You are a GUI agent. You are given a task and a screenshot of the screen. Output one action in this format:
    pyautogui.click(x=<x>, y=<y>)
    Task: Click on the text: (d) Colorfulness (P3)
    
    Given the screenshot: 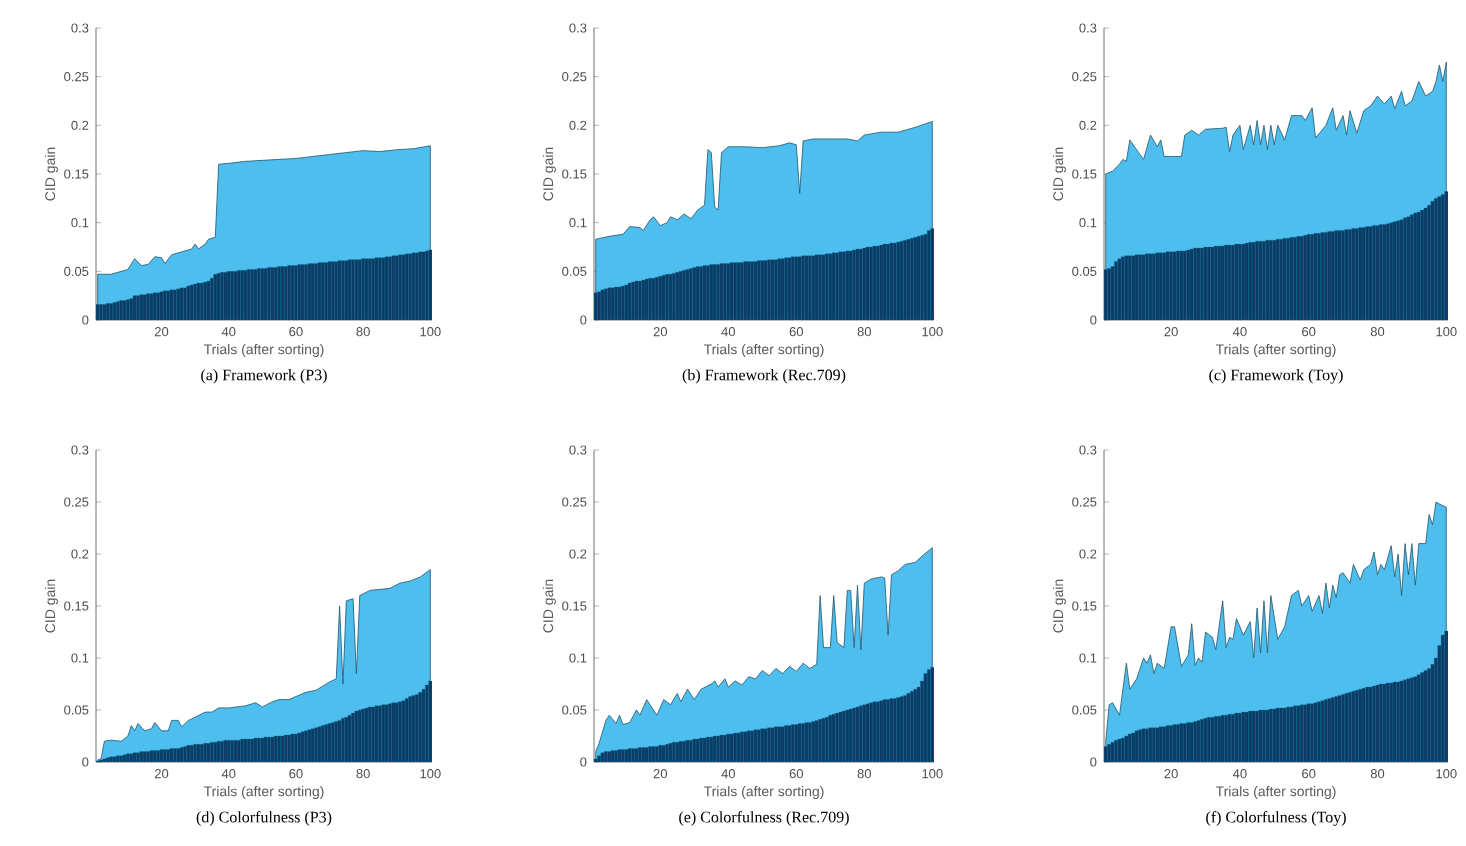 What is the action you would take?
    pyautogui.click(x=264, y=818)
    